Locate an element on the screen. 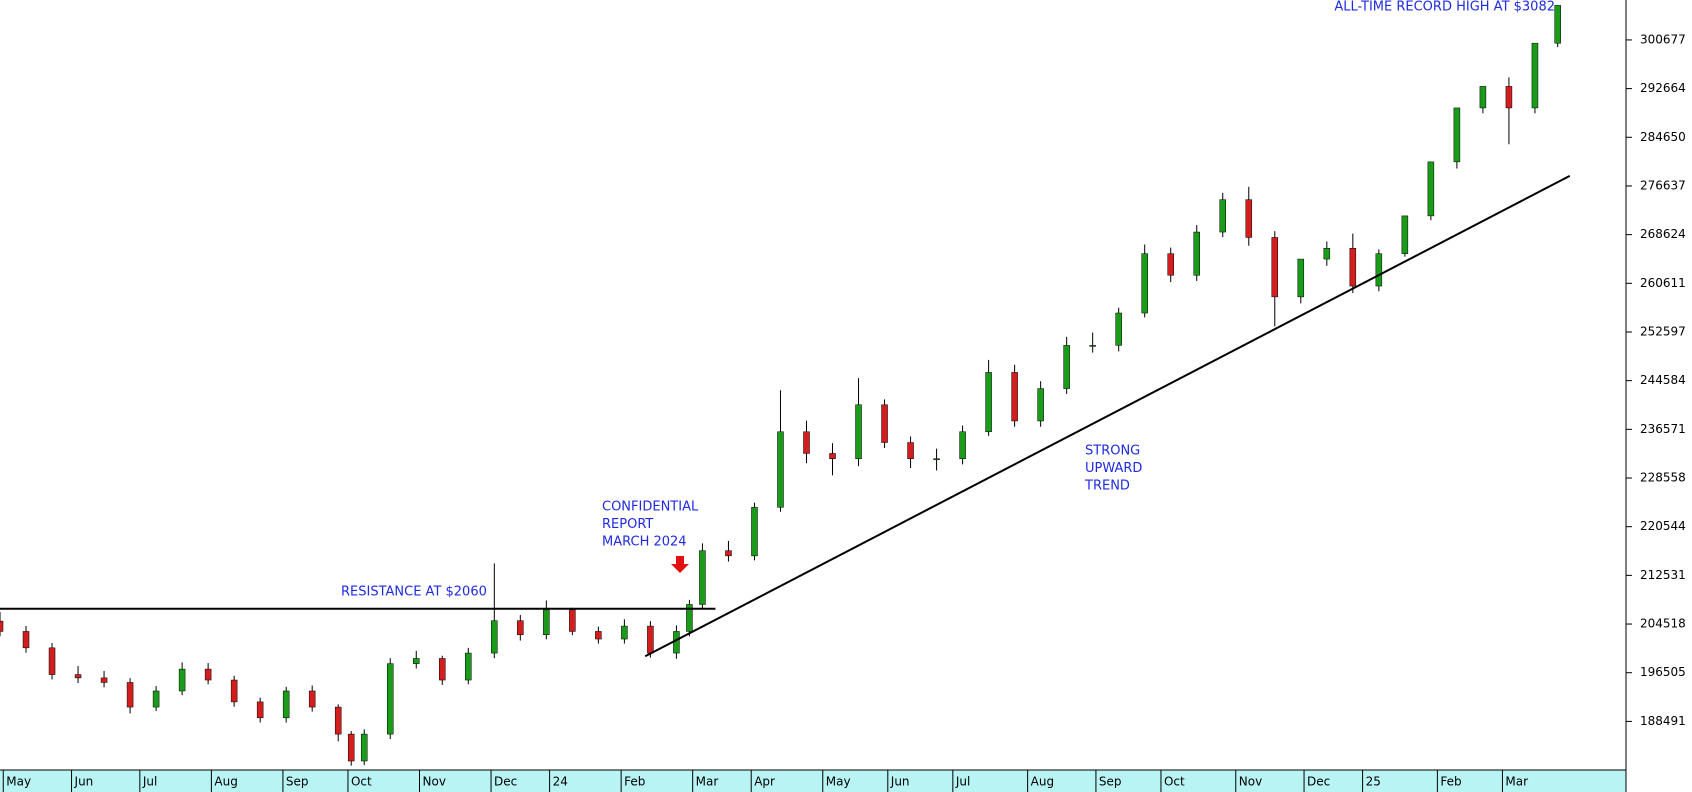 This screenshot has height=792, width=1692. annotation: TREND is located at coordinates (1107, 486).